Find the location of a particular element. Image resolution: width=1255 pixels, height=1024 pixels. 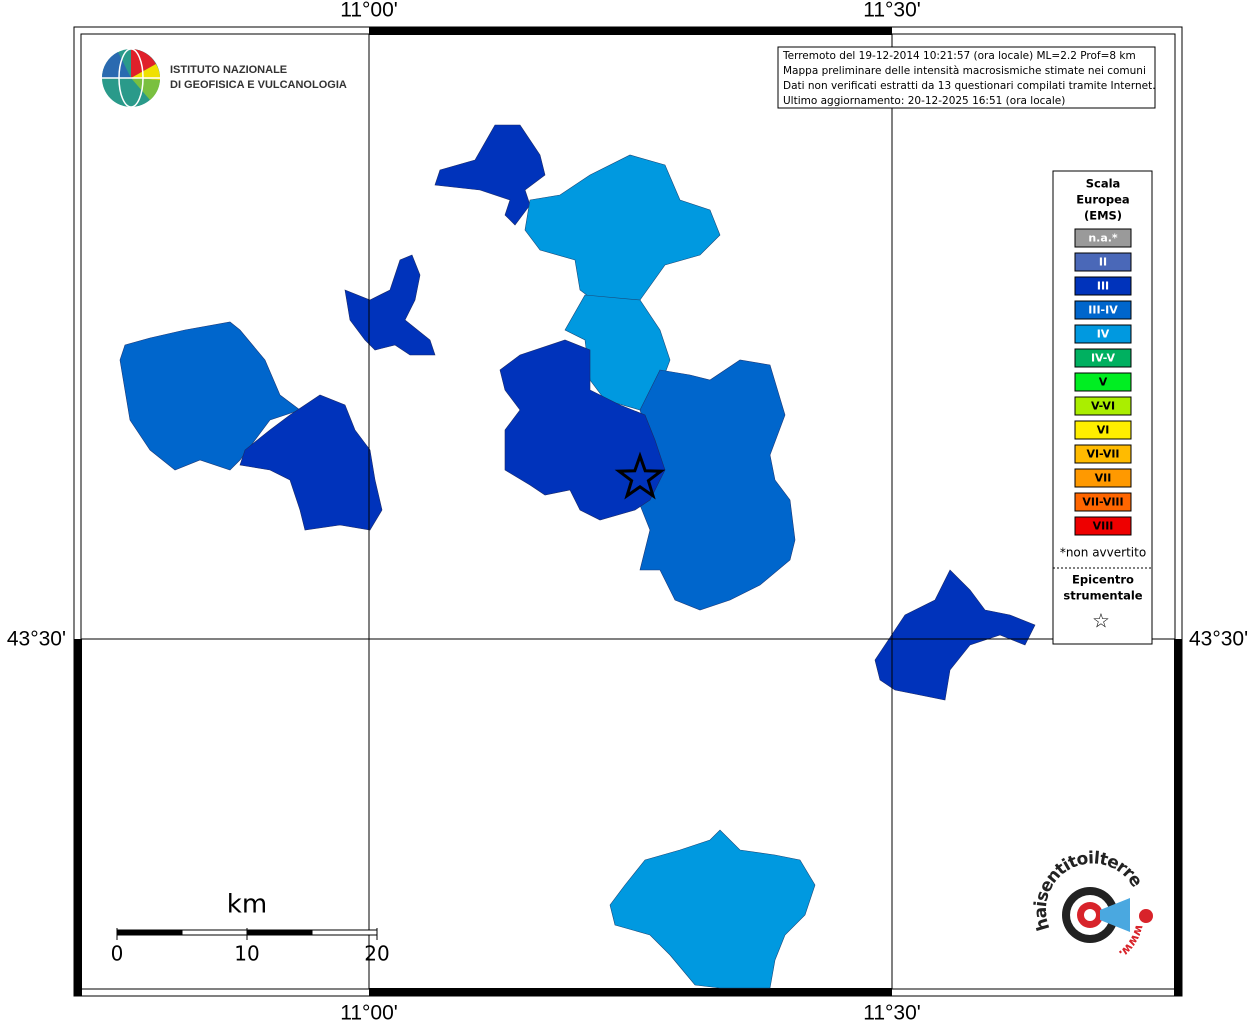

legend-label: VII is located at coordinates (1103, 478).